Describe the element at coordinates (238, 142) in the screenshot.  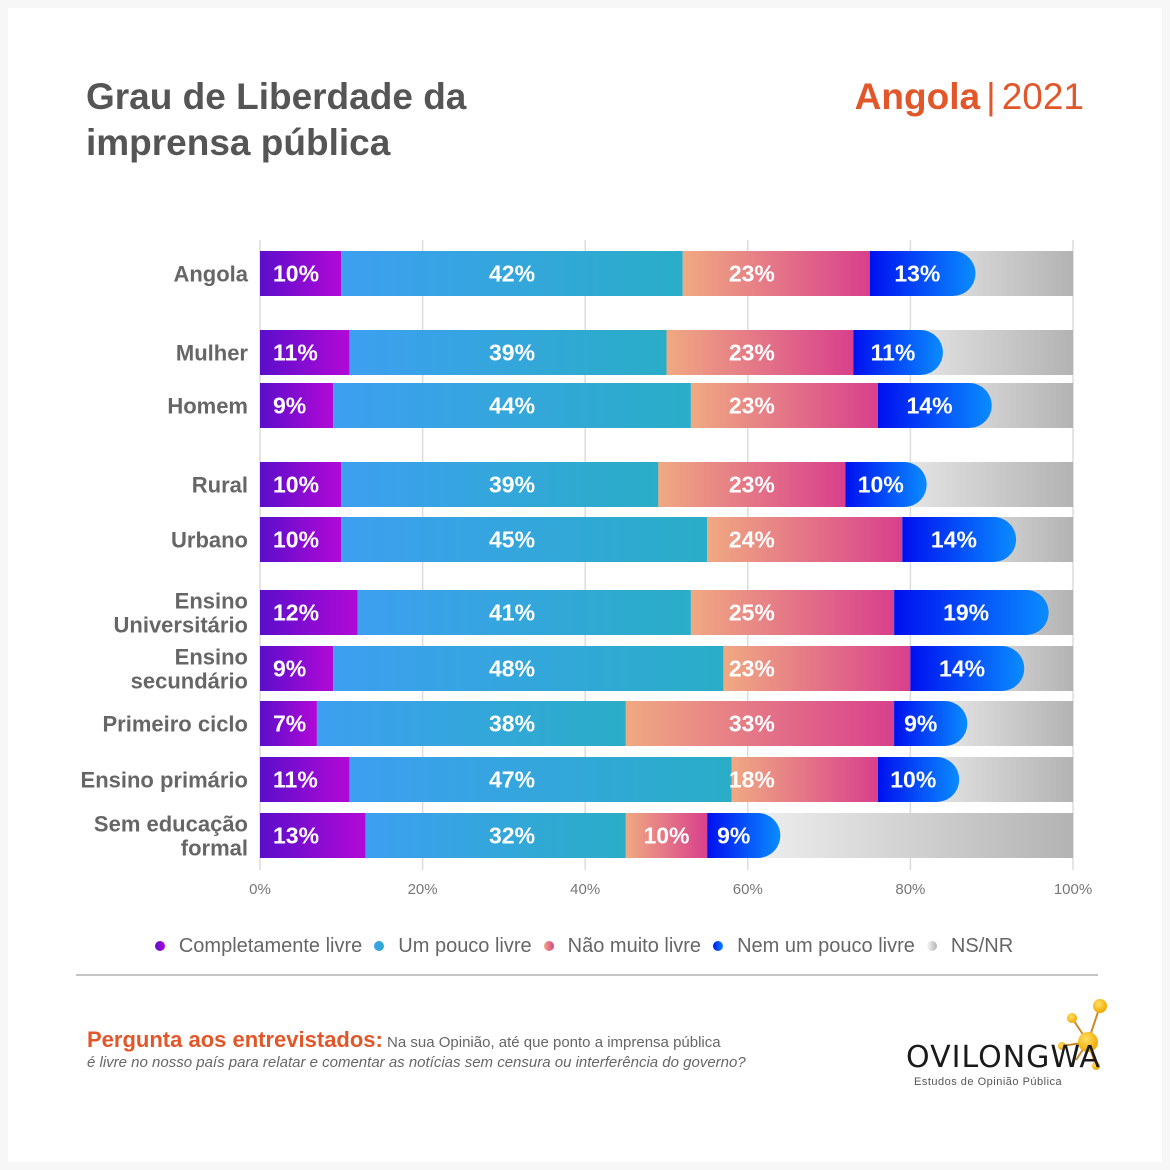
I see `title-line-2: imprensa pública` at that location.